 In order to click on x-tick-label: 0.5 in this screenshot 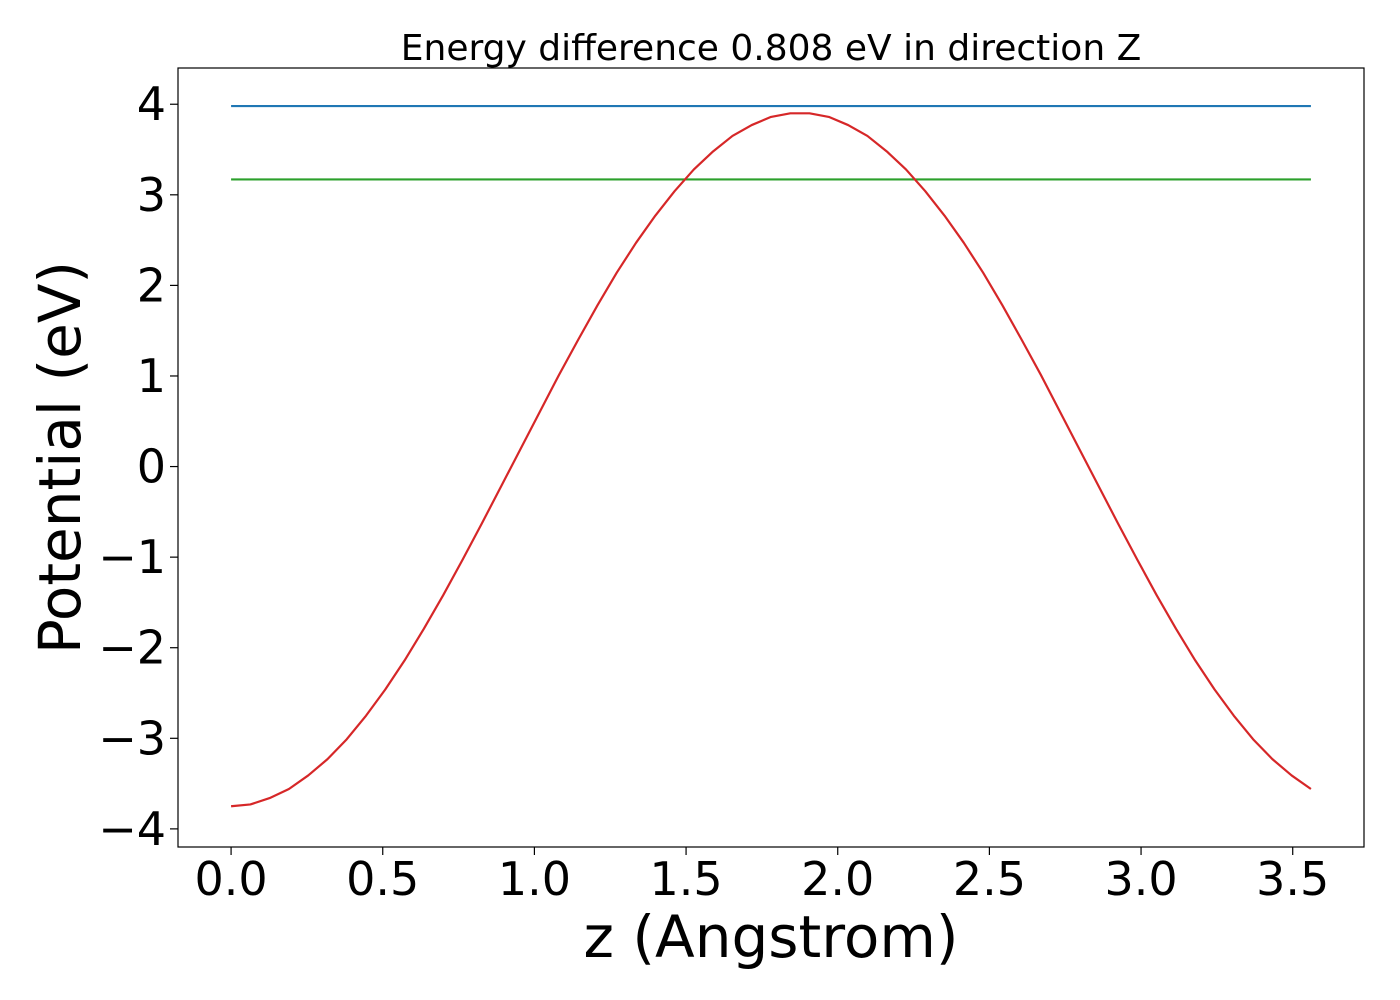, I will do `click(382, 879)`.